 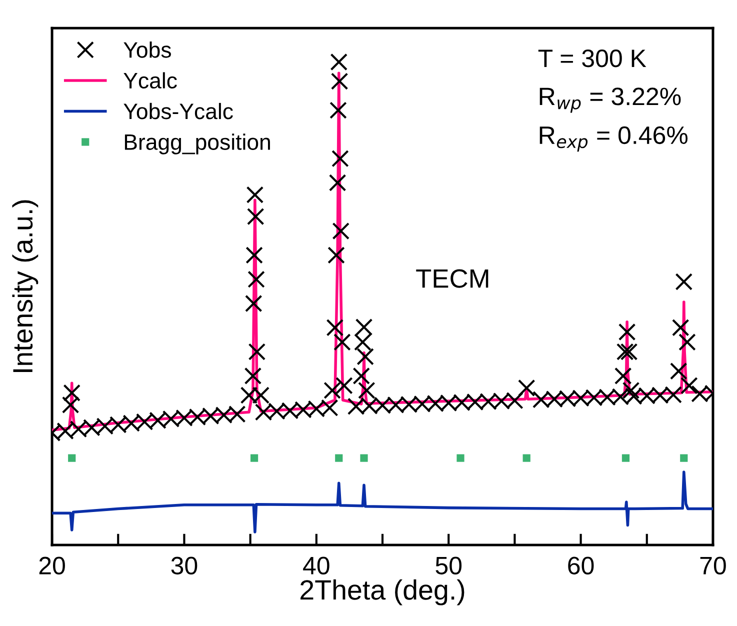 I want to click on annotation: R$_{wp}$ = 3.22%, so click(x=610, y=100).